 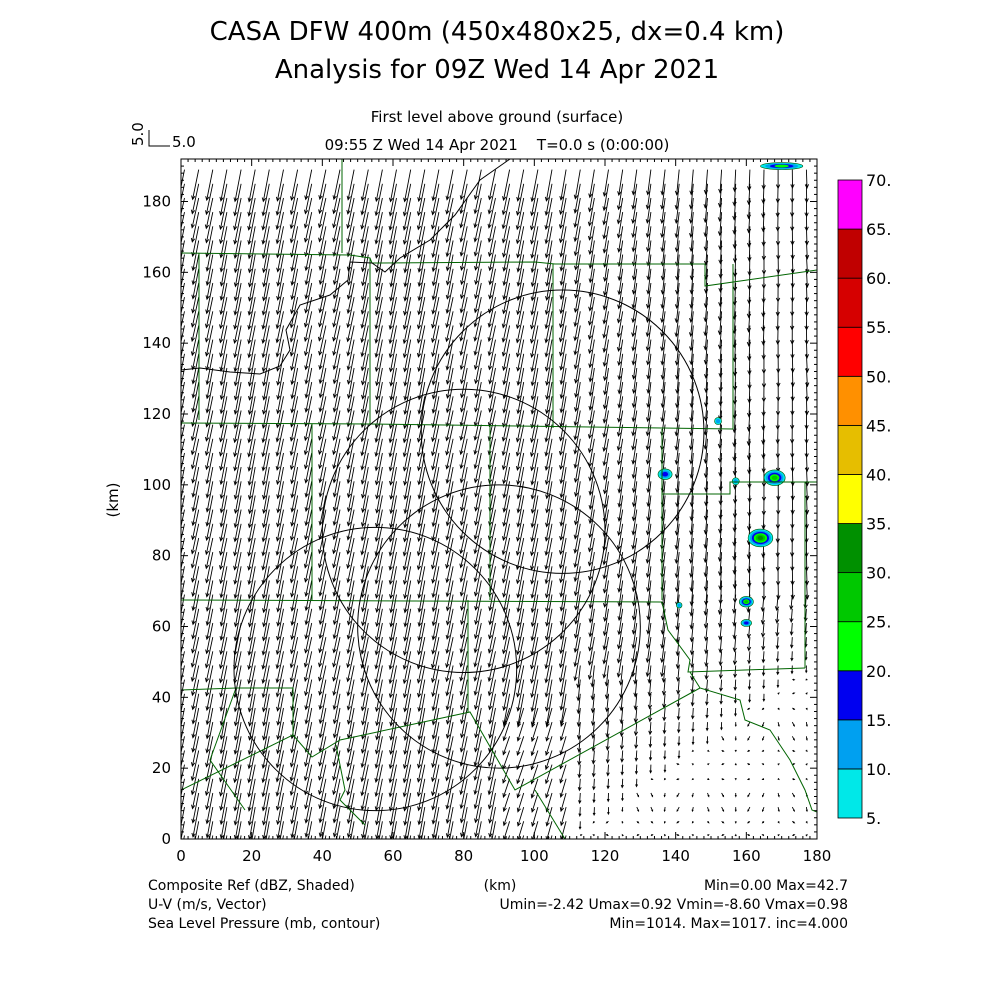 What do you see at coordinates (161, 556) in the screenshot?
I see `y-tick-label: 80` at bounding box center [161, 556].